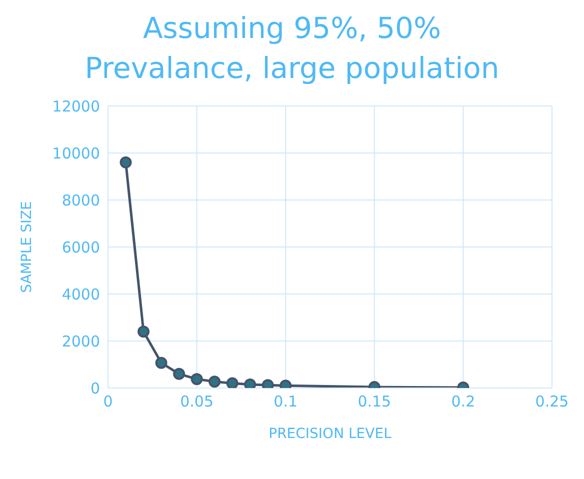 This screenshot has width=584, height=479. I want to click on chart-title: Assuming 95%, 50% Prevalance, large population, so click(292, 48).